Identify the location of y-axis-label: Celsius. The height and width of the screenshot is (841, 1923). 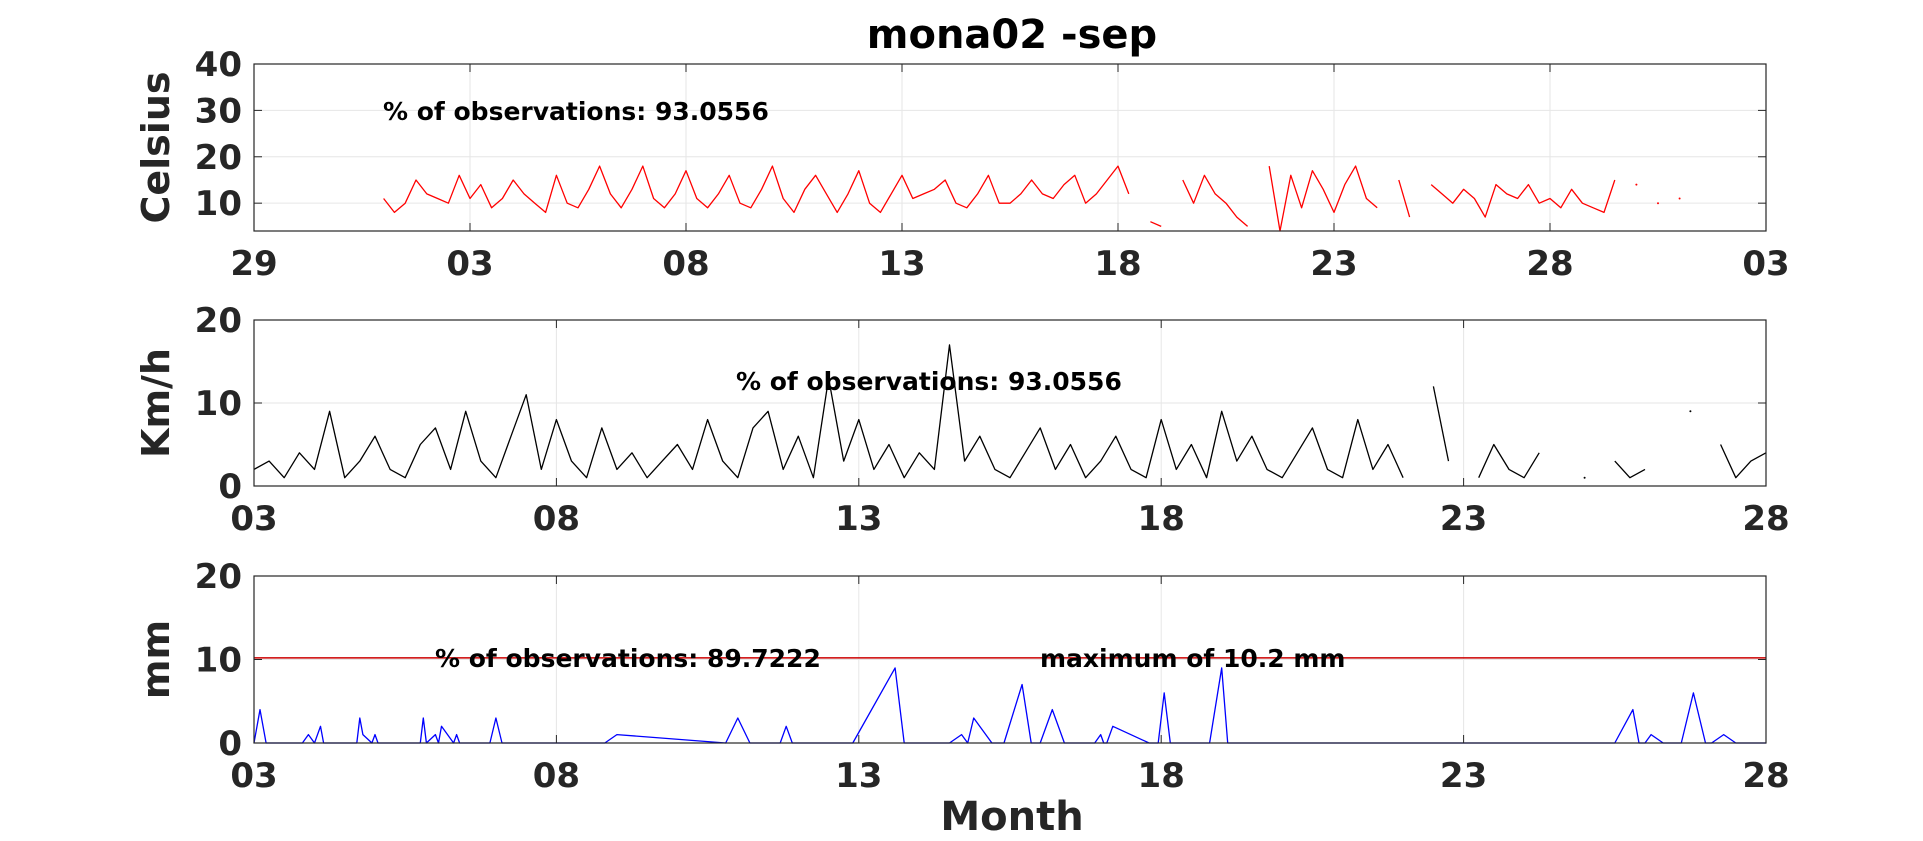
(156, 148).